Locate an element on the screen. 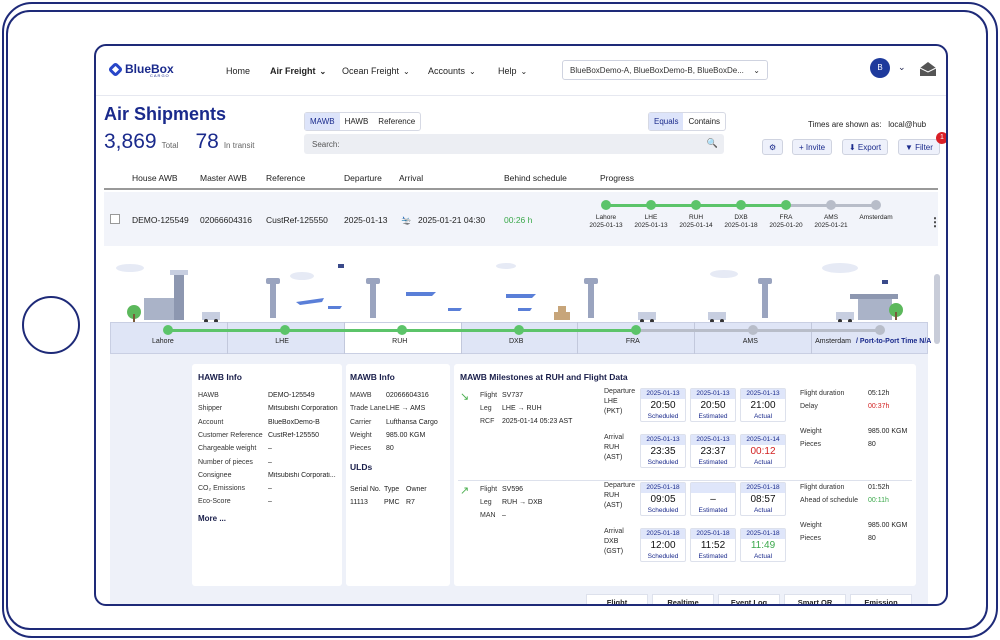 The width and height of the screenshot is (1000, 640). field-label: MAWB is located at coordinates (361, 395).